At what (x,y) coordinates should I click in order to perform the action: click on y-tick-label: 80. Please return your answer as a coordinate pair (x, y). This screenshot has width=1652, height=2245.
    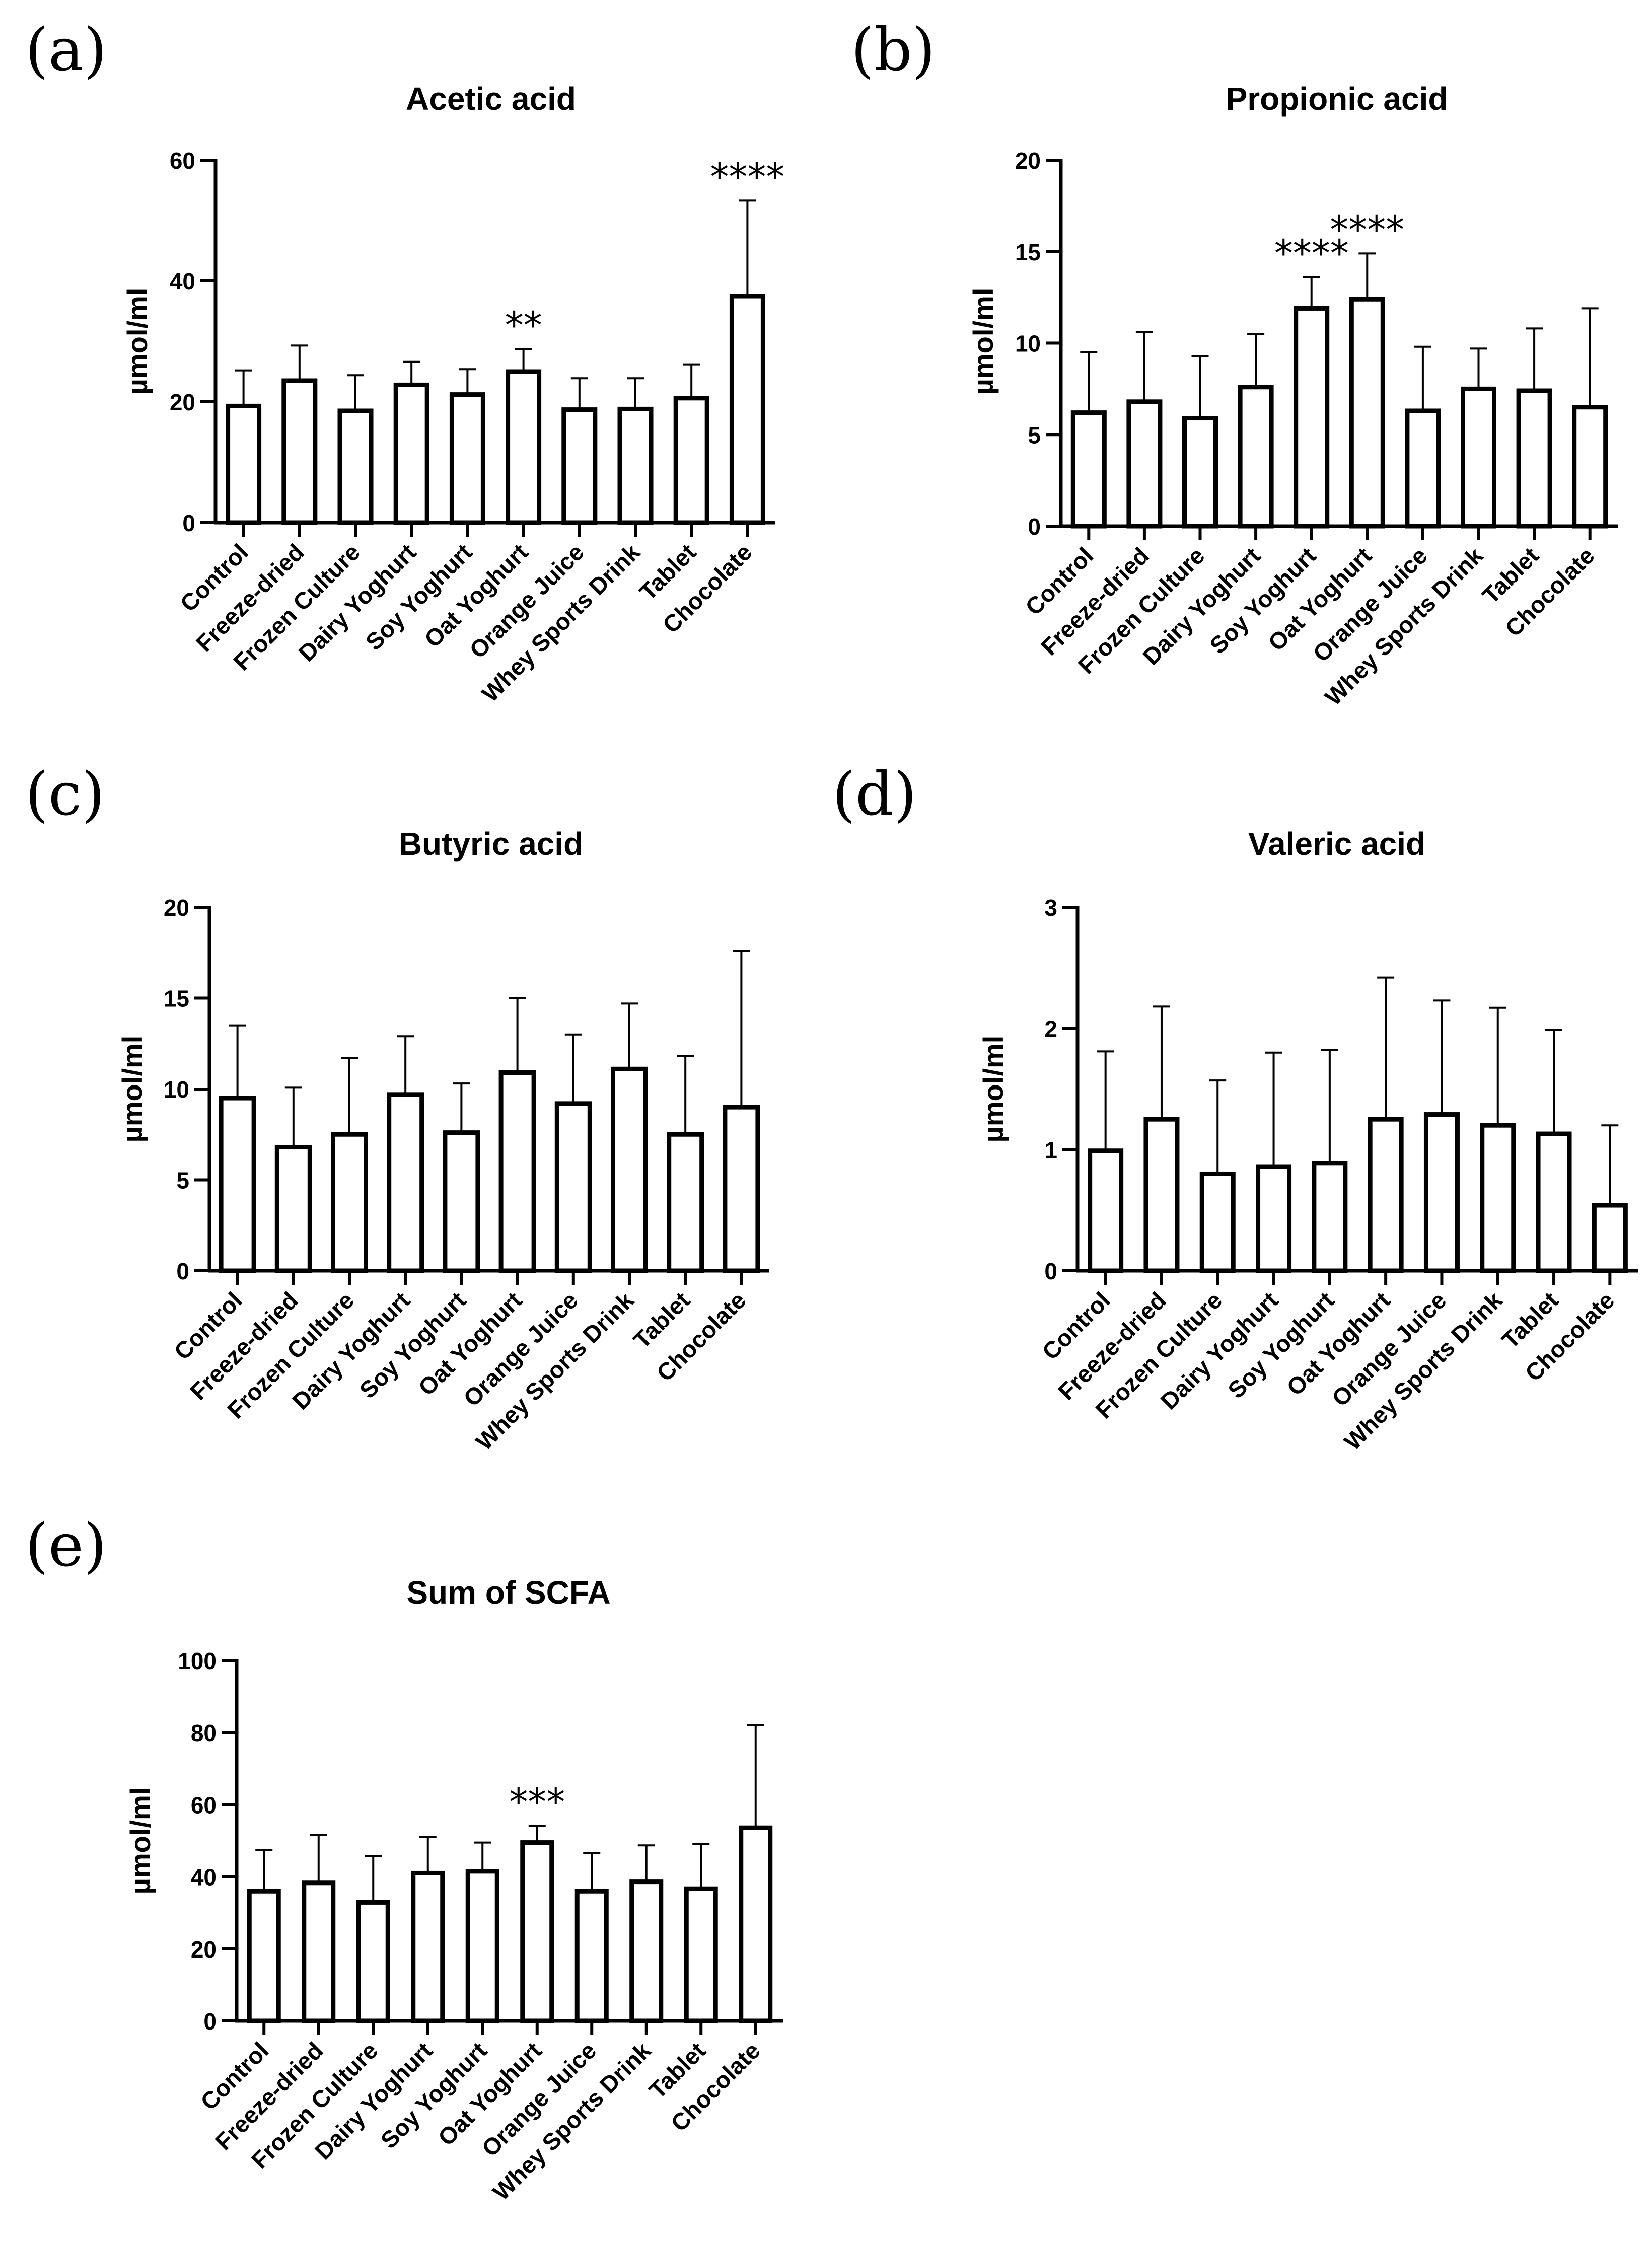
    Looking at the image, I should click on (204, 1733).